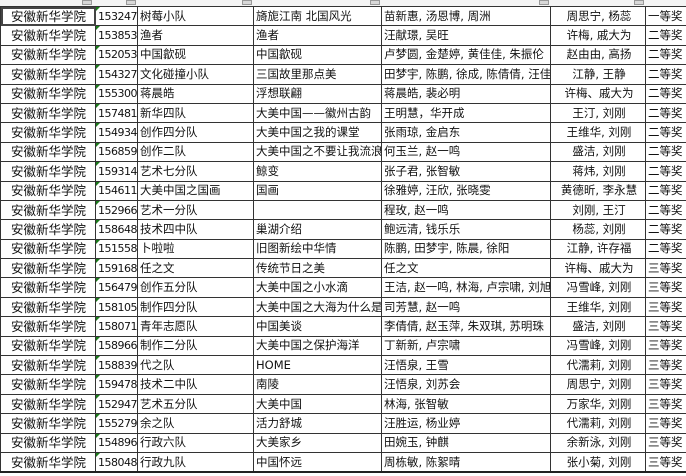 The width and height of the screenshot is (686, 476). Describe the element at coordinates (598, 346) in the screenshot. I see `advisor-cell: 冯雪峰, 刘刚` at that location.